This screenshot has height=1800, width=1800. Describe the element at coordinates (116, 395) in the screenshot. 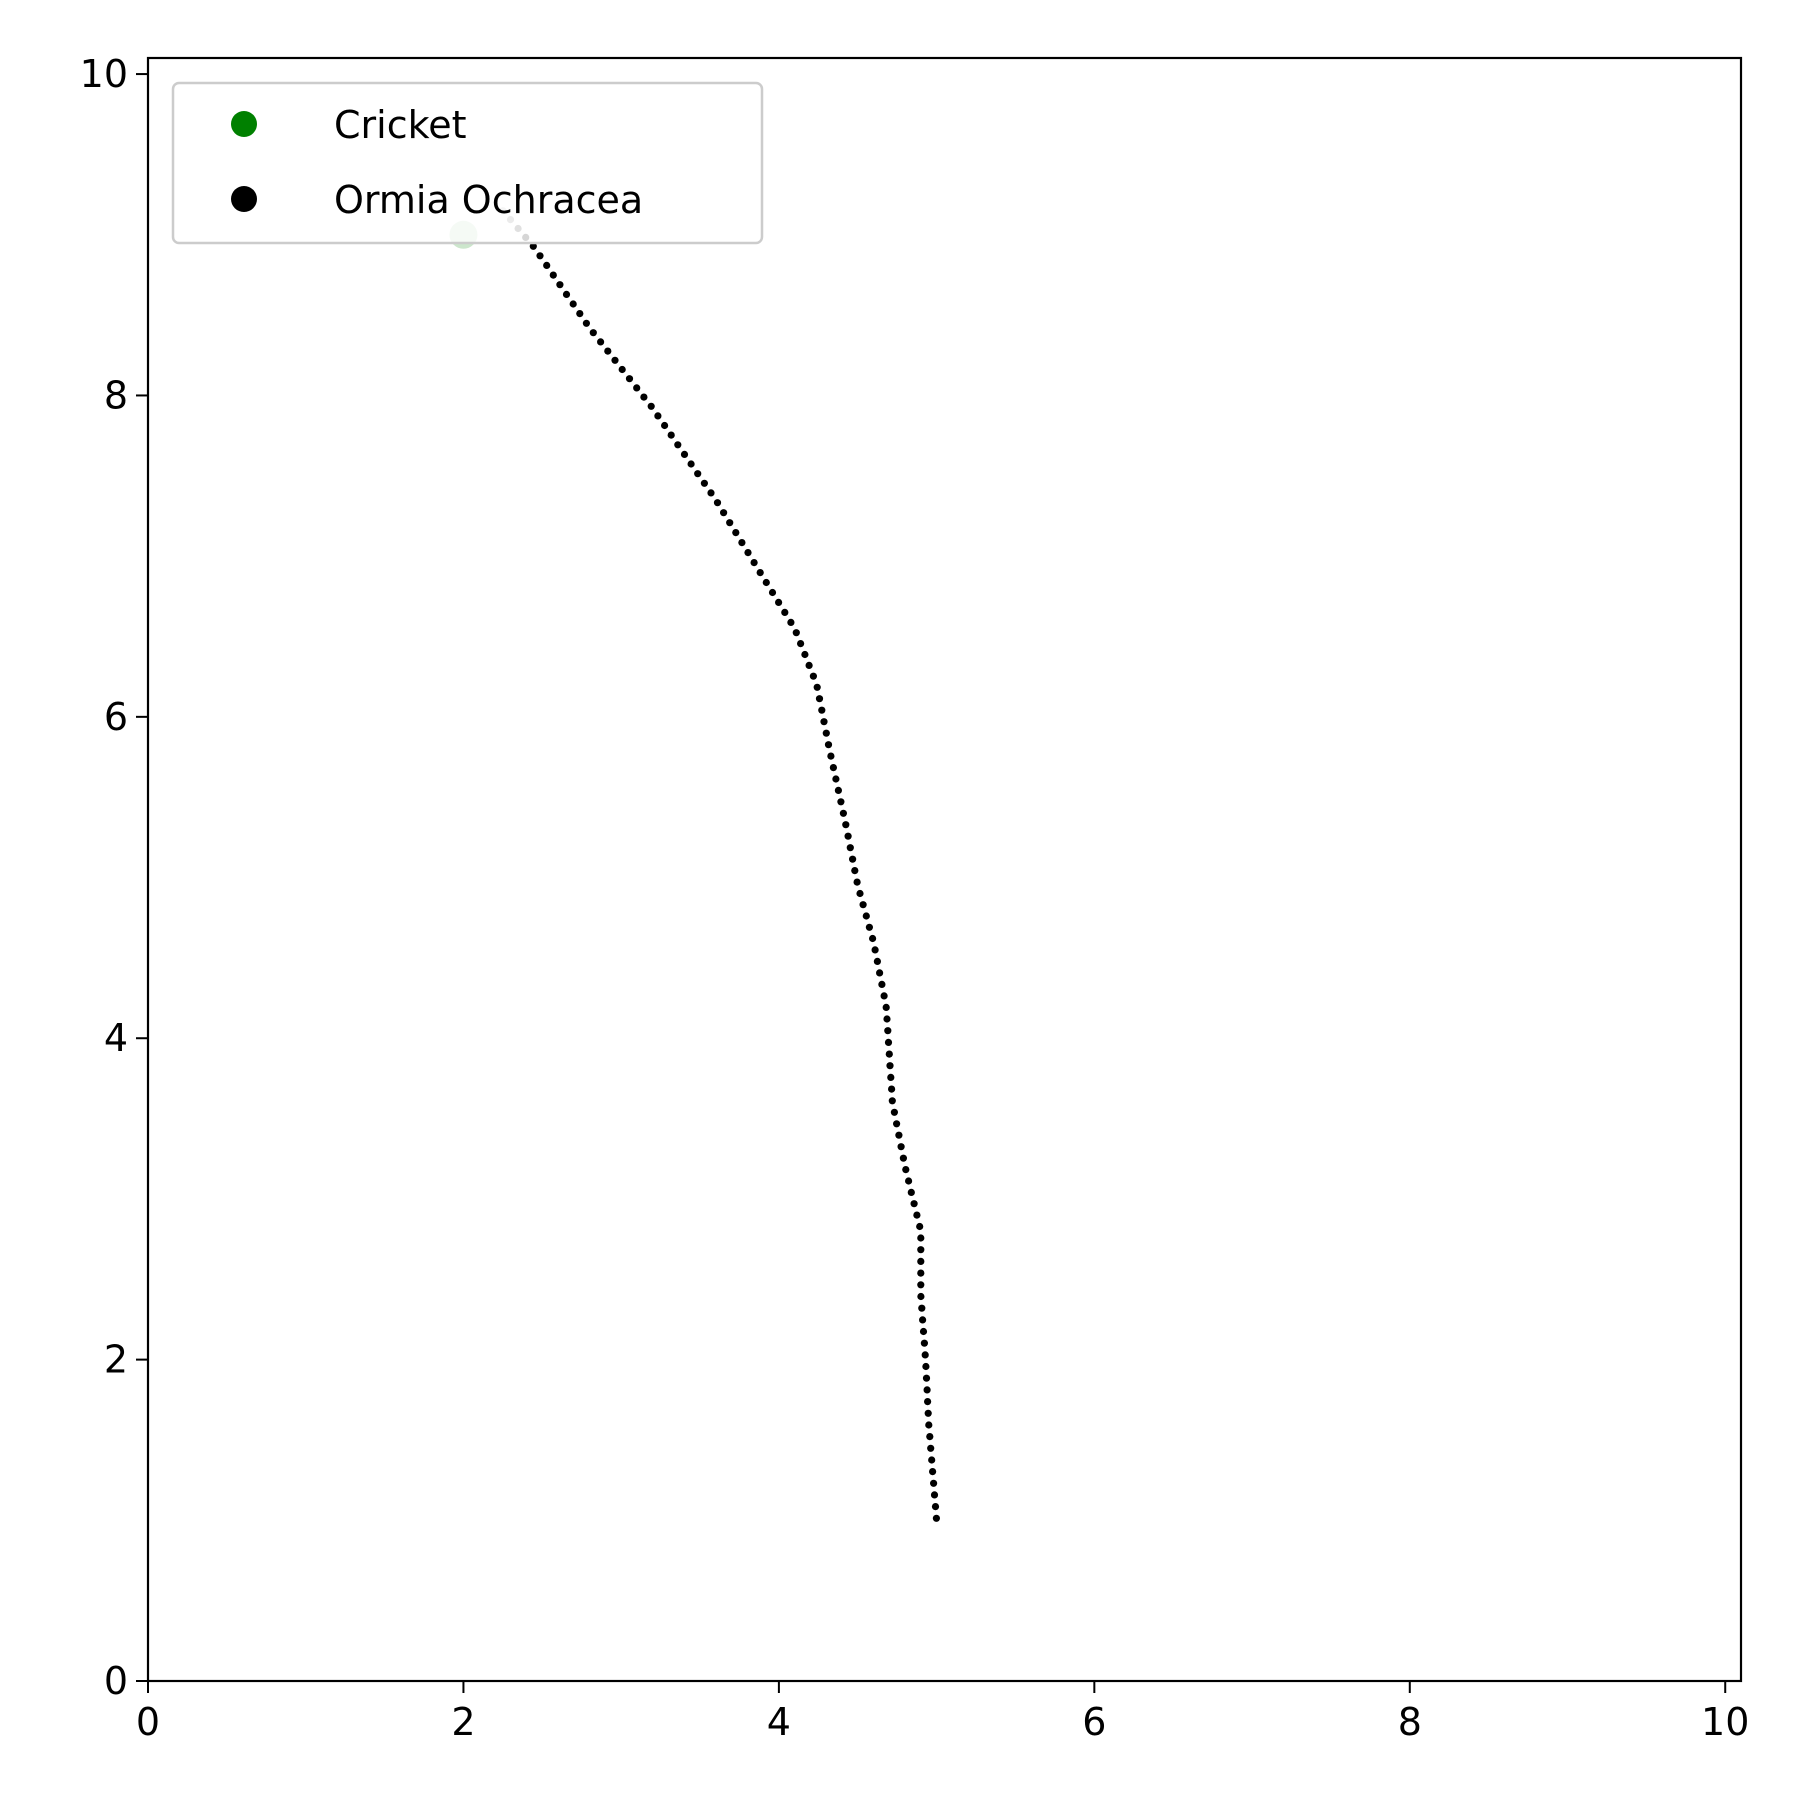

I see `y-tick-label: 8` at that location.